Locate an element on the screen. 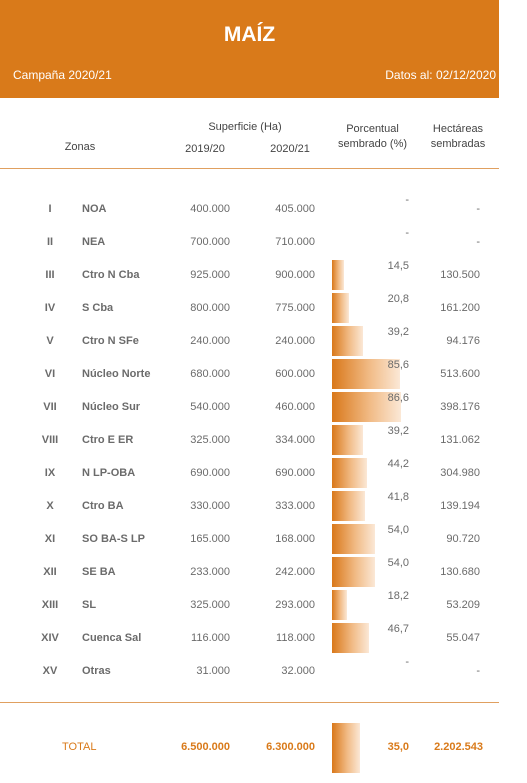 The image size is (527, 783). percent-sembrado: 20,8 is located at coordinates (398, 299).